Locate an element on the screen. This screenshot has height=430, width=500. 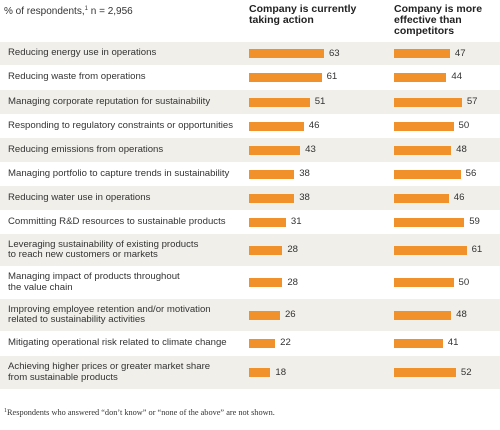
value-label-series-1: 61 is located at coordinates (332, 76).